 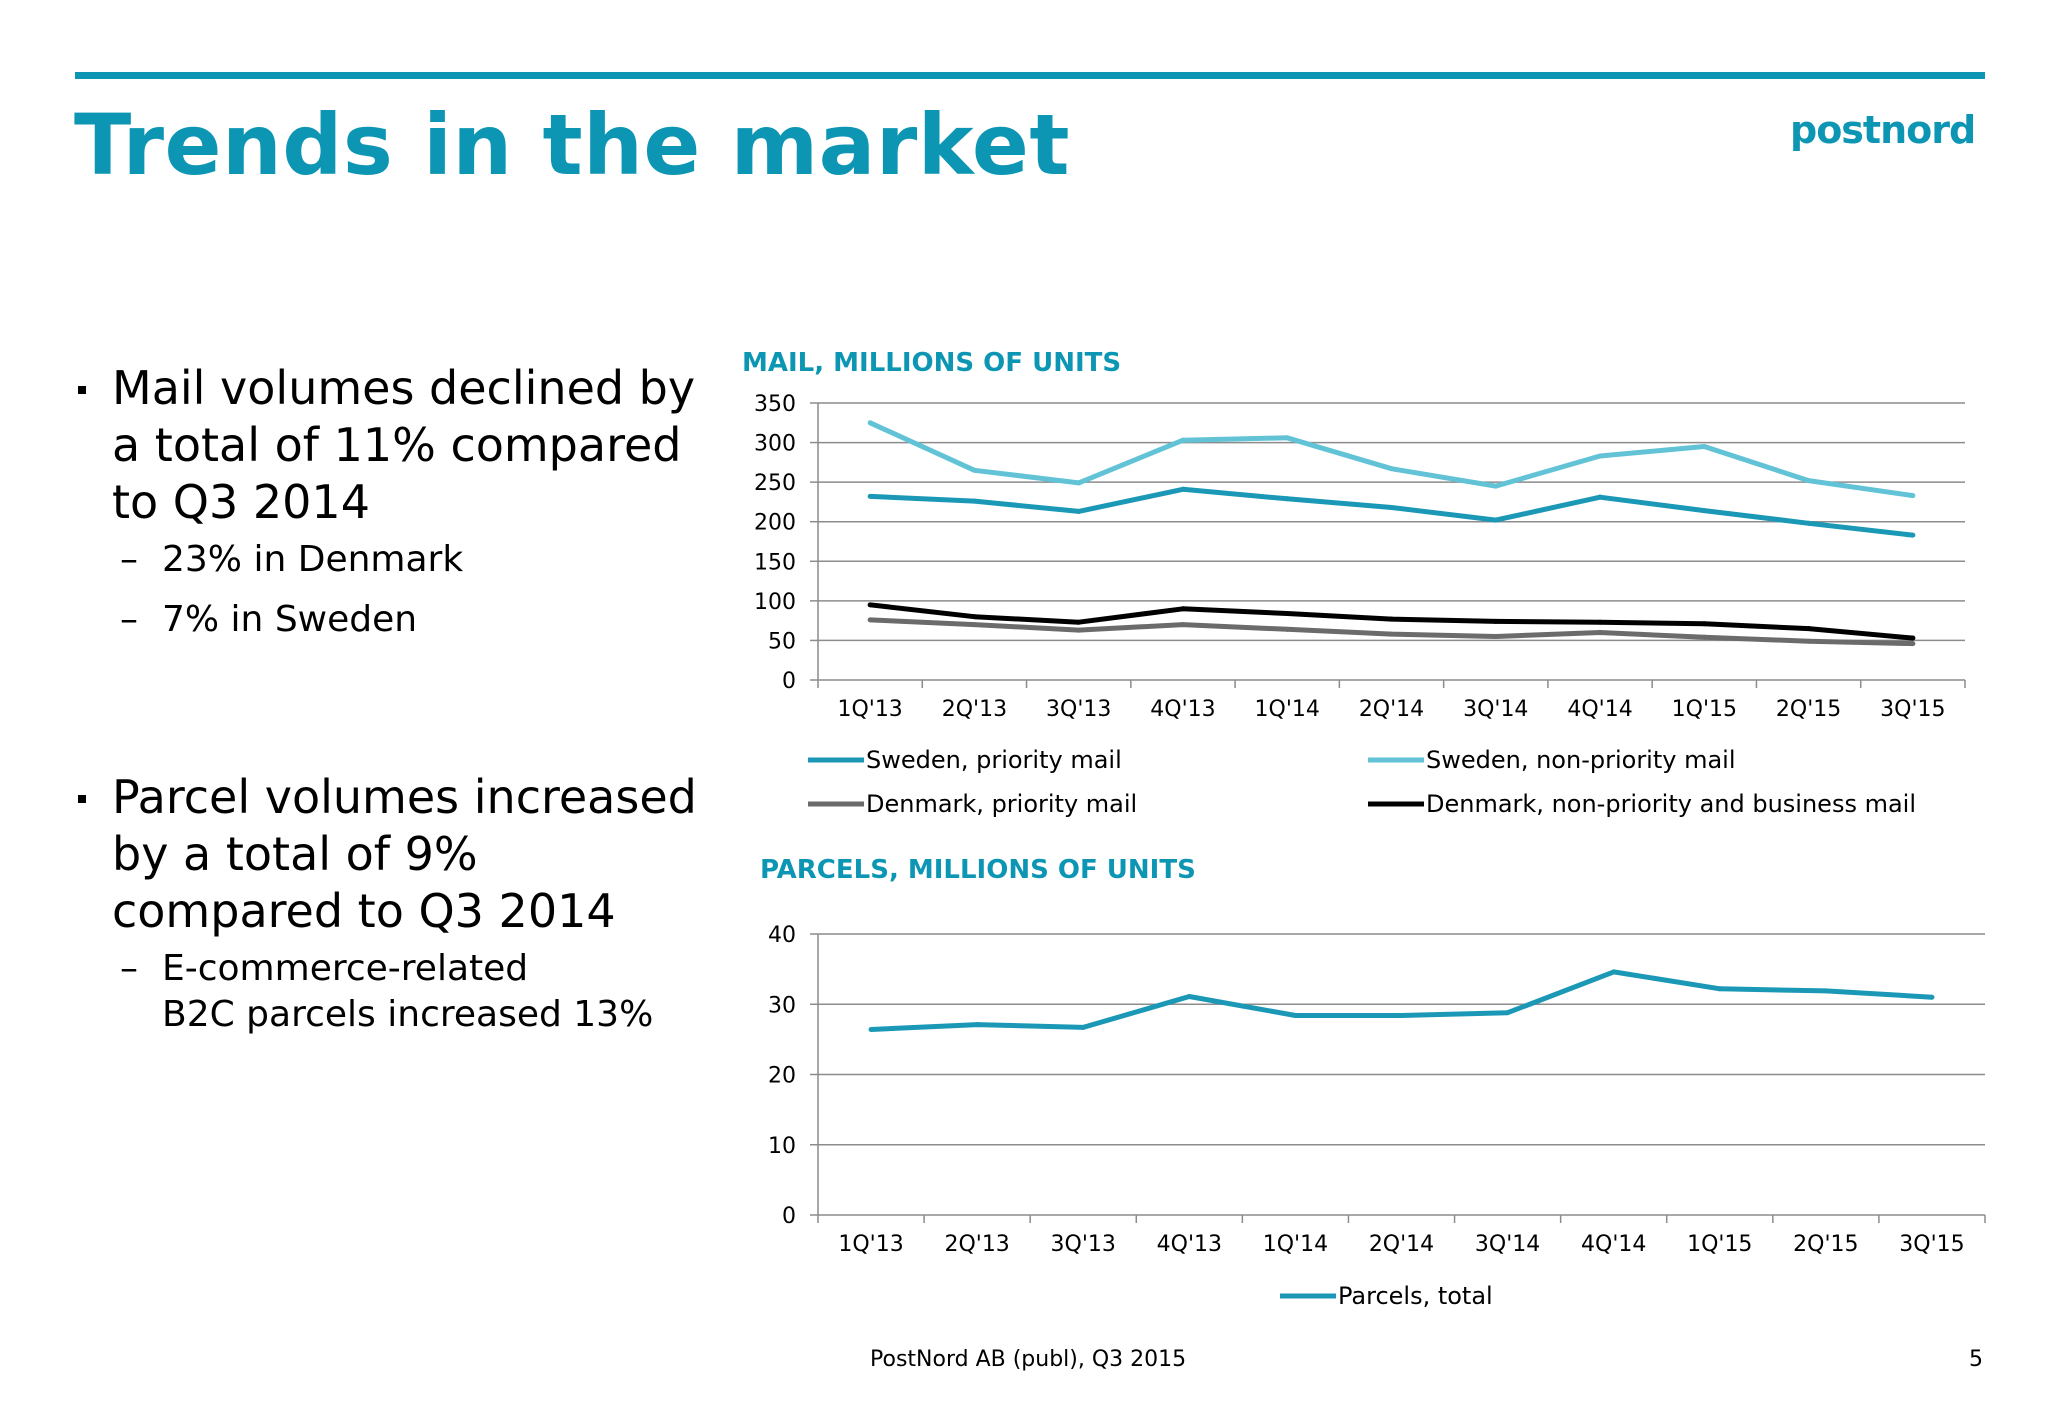 What do you see at coordinates (1182, 709) in the screenshot?
I see `x-tick-label: 4Q'13` at bounding box center [1182, 709].